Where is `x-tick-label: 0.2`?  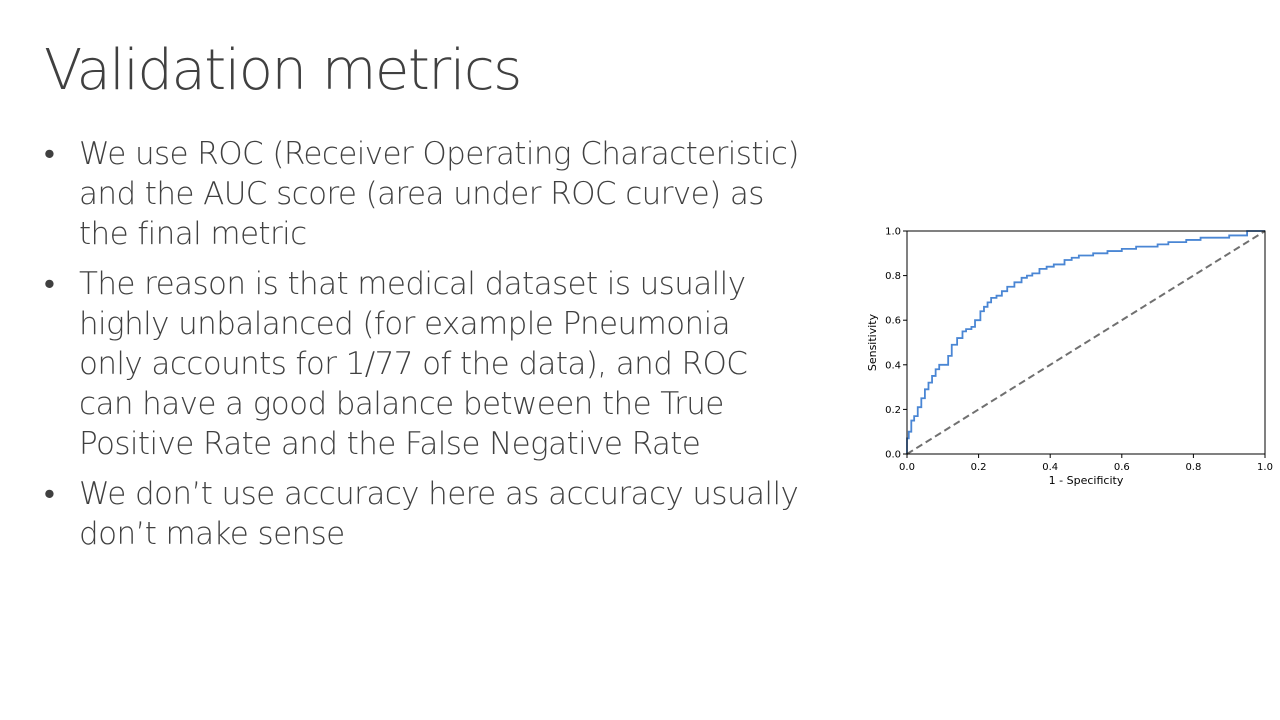
x-tick-label: 0.2 is located at coordinates (979, 467).